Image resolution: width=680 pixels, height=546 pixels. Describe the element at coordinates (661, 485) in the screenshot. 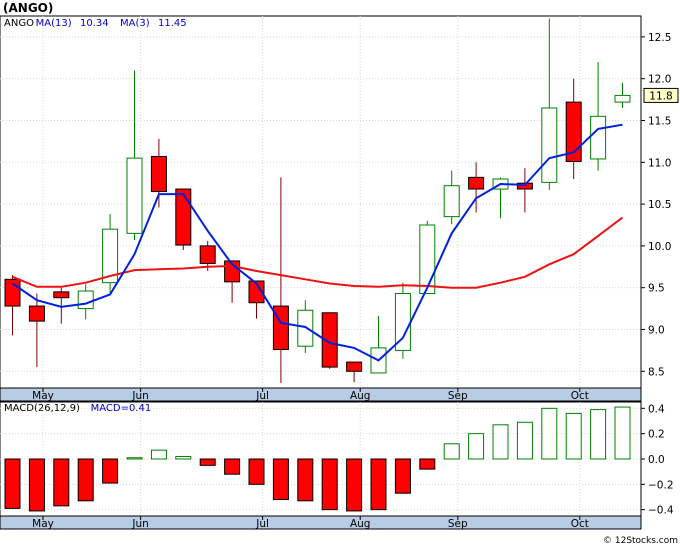

I see `macd-y-tick-label: −0.2` at that location.